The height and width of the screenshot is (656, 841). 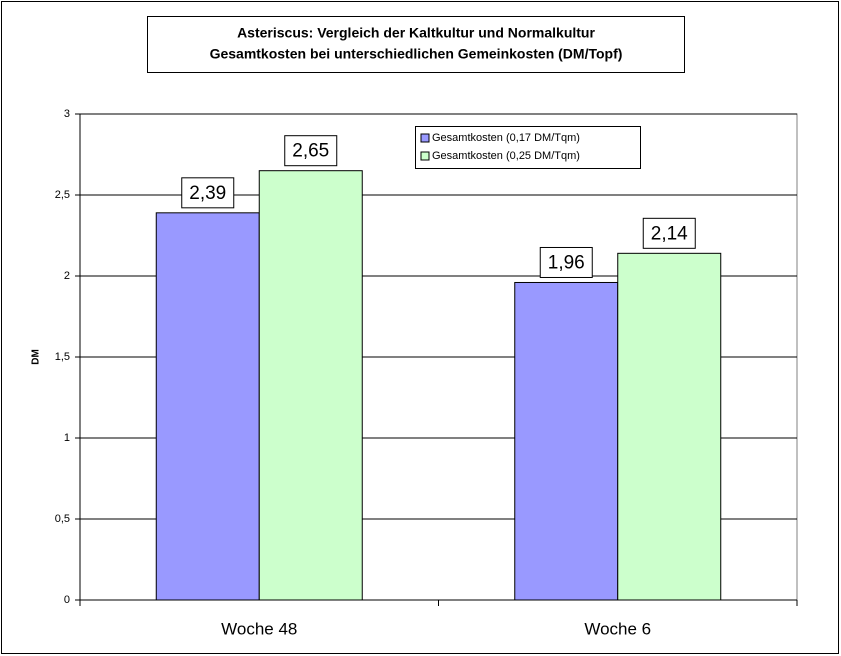 What do you see at coordinates (506, 156) in the screenshot?
I see `legend-label: Gesamtkosten (0,25 DM/Tqm)` at bounding box center [506, 156].